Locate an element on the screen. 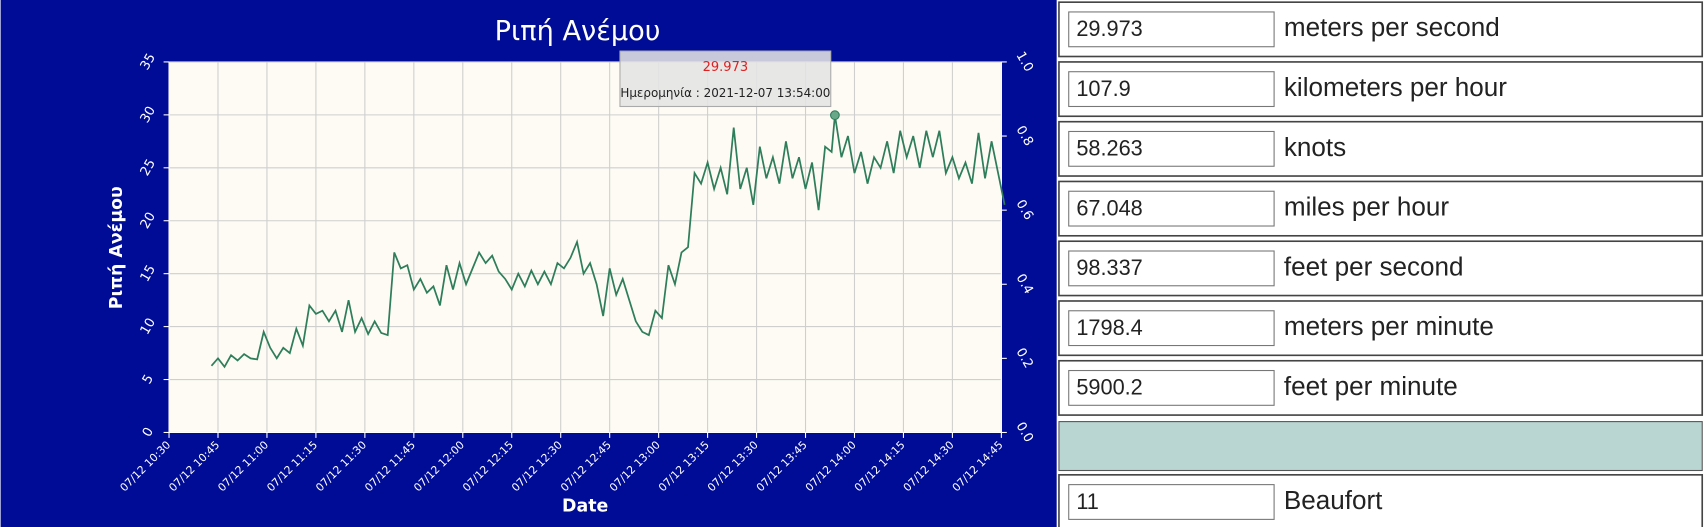  unit-label: meters per minute is located at coordinates (1389, 326).